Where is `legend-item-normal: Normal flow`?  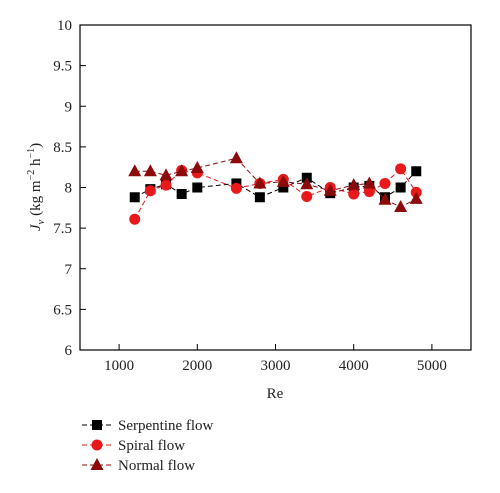 legend-item-normal: Normal flow is located at coordinates (138, 466).